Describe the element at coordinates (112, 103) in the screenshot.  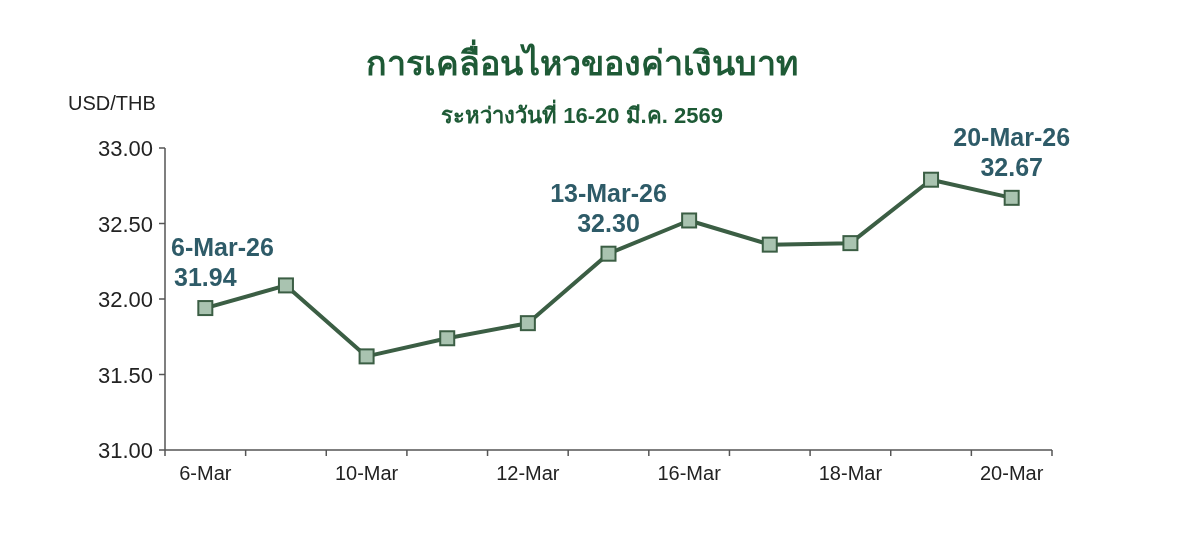
I see `y-axis-title: USD/THB` at that location.